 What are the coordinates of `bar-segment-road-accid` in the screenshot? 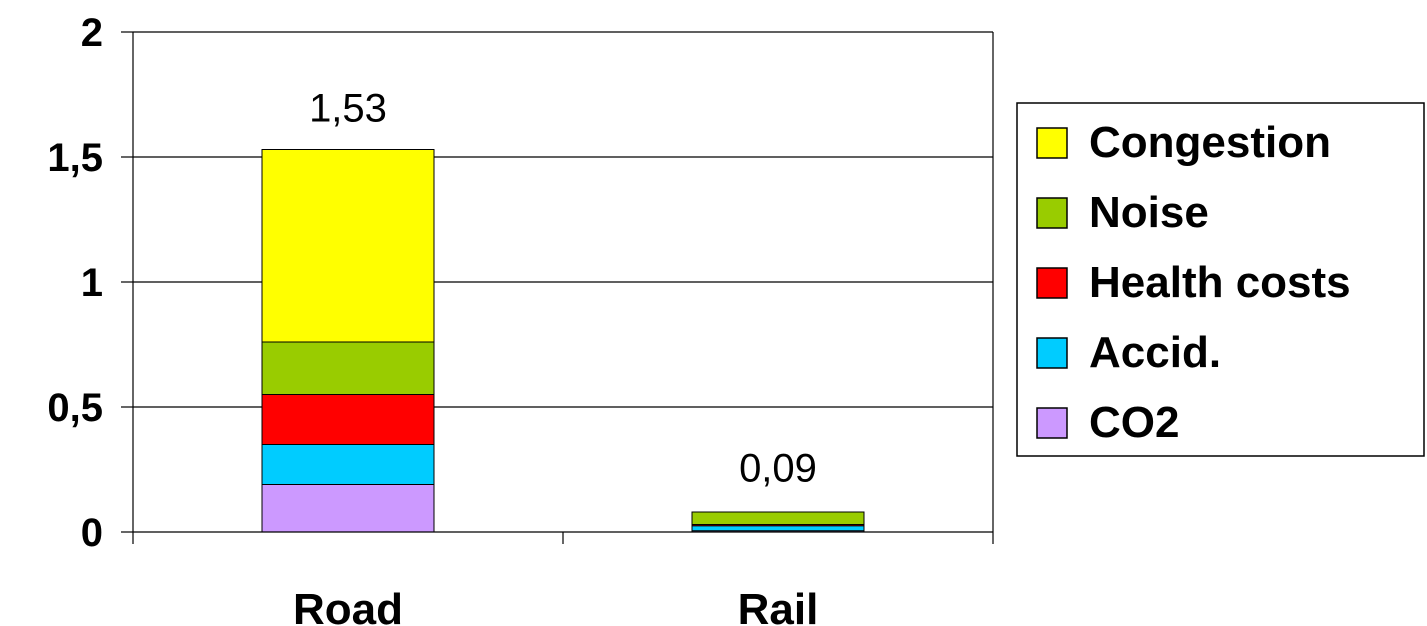 It's located at (348, 464).